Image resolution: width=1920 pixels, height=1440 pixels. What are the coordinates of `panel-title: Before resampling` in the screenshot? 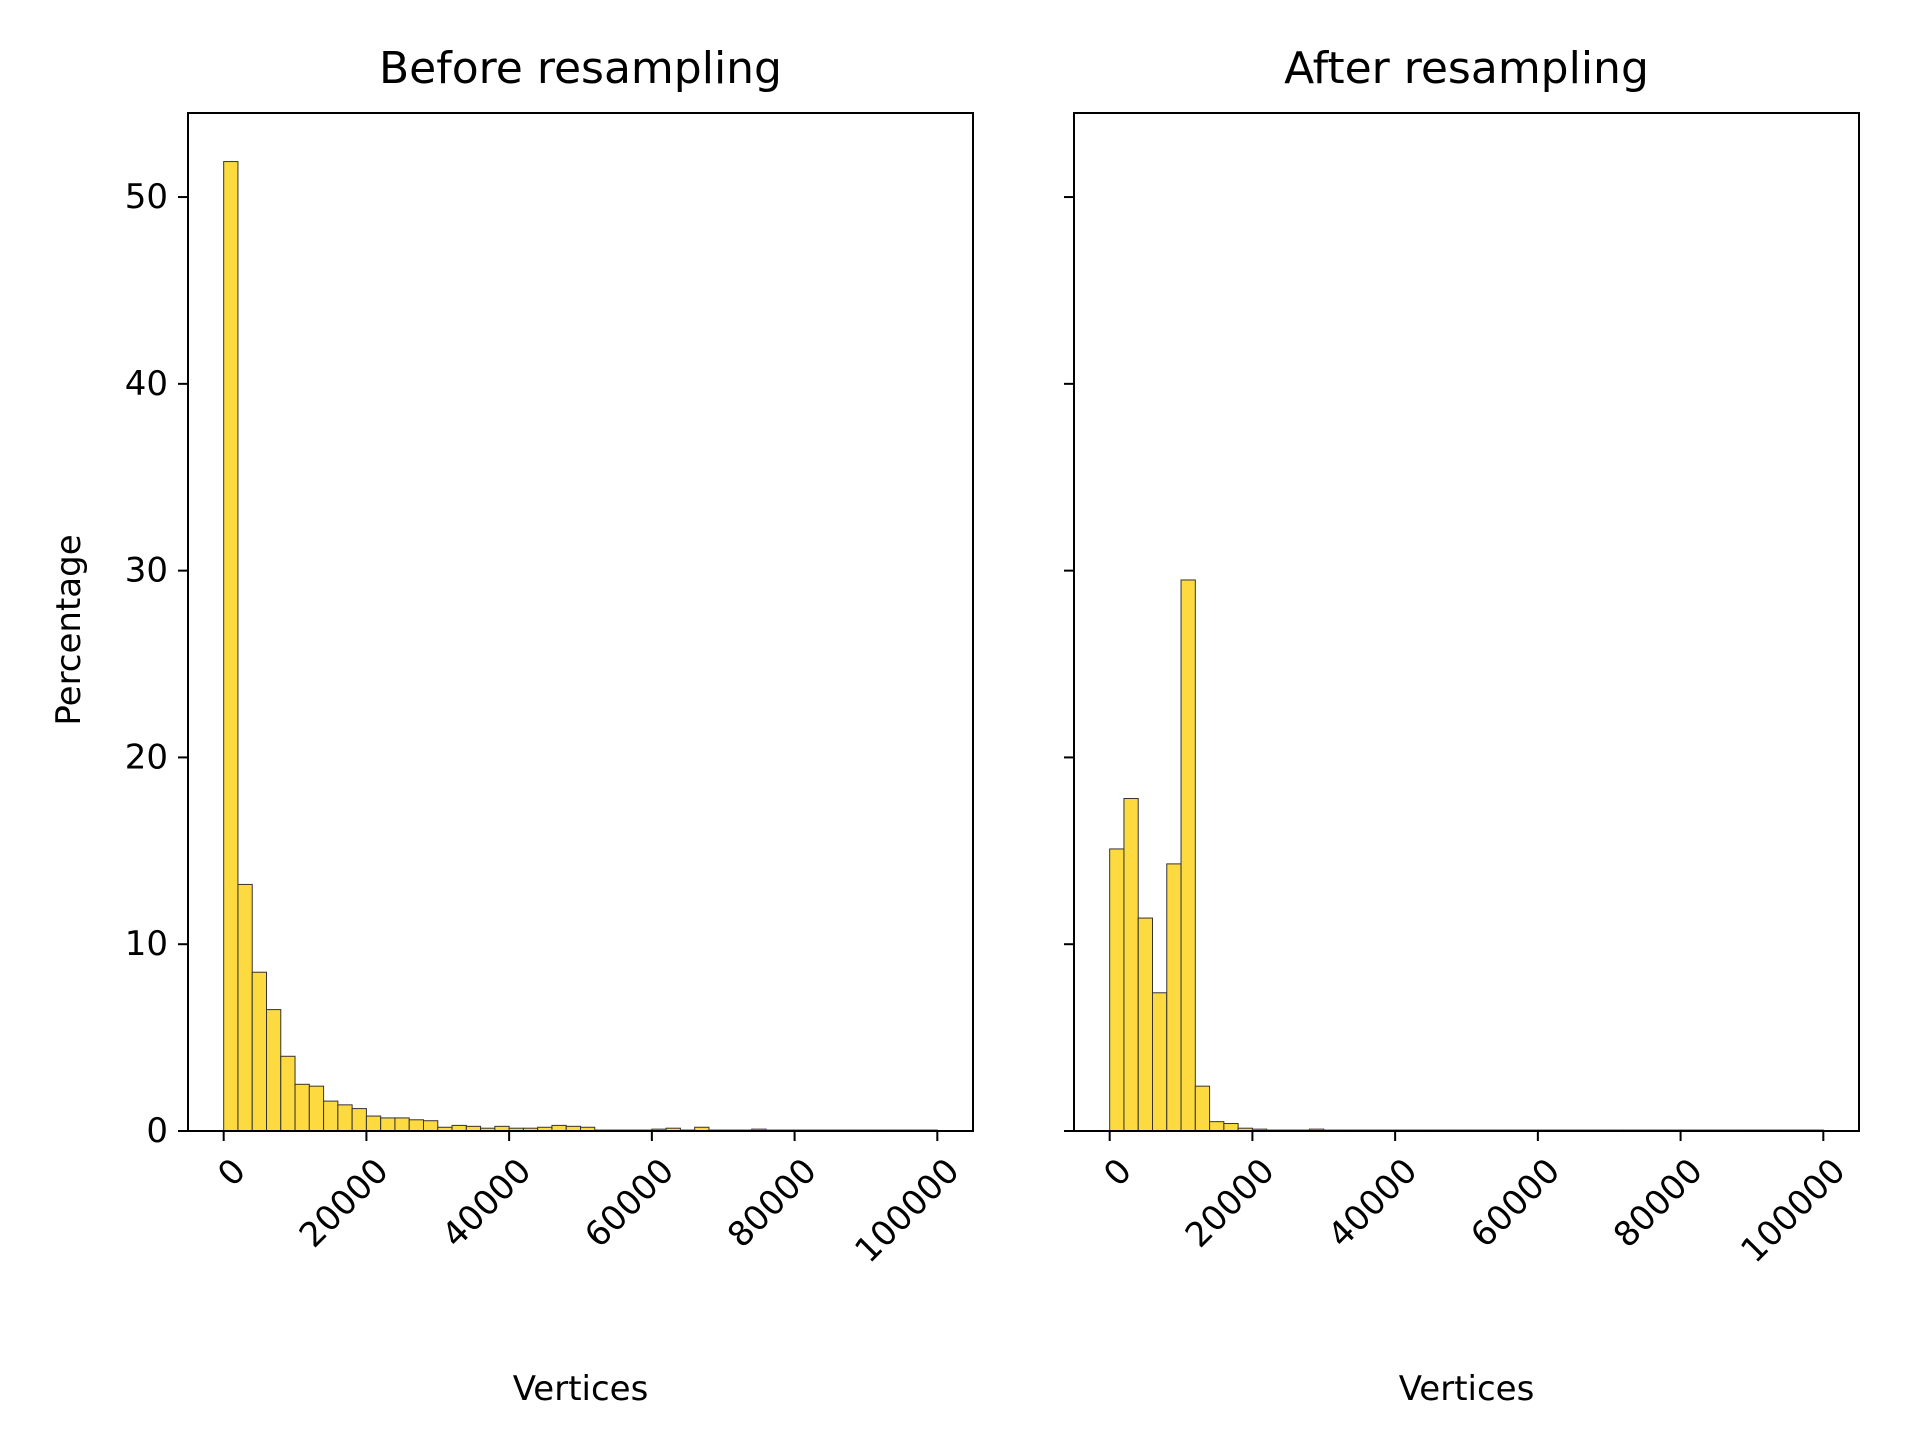 It's located at (580, 68).